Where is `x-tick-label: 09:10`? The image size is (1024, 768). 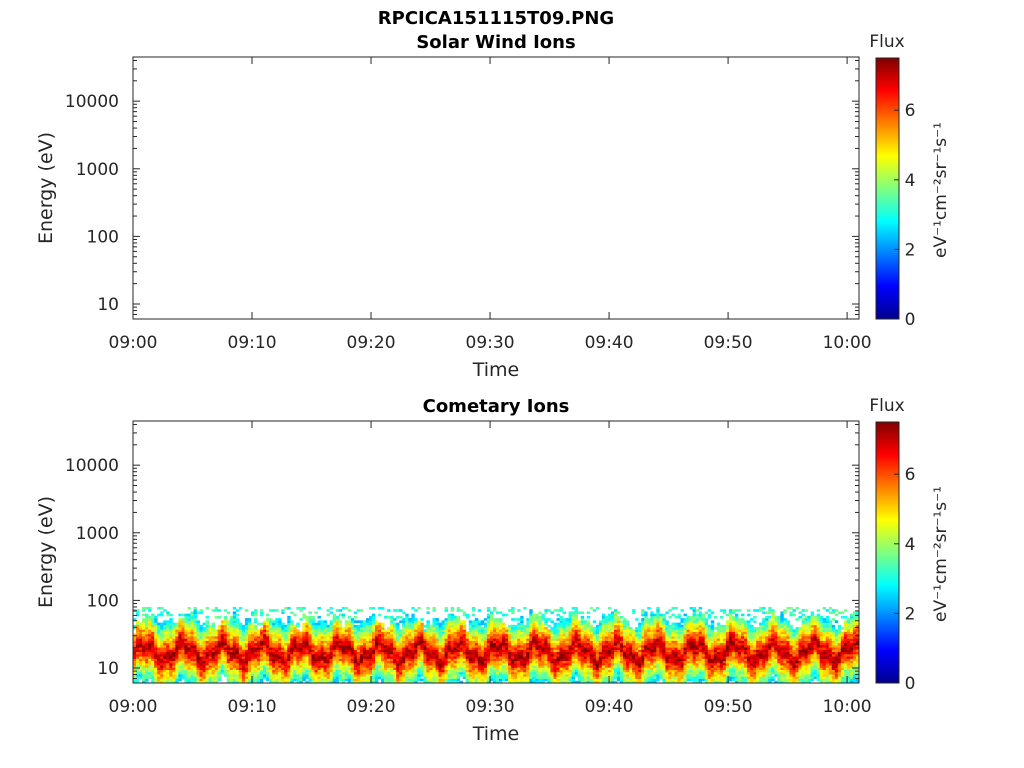
x-tick-label: 09:10 is located at coordinates (252, 343).